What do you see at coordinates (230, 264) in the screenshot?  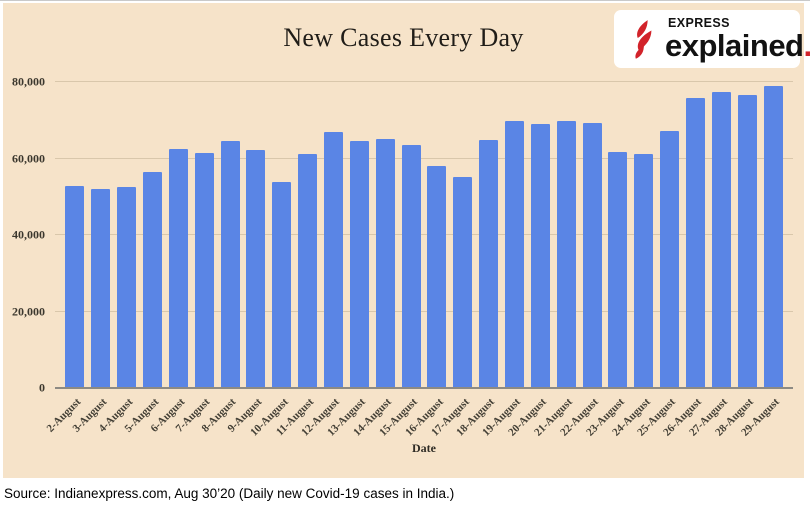 I see `bar-8-August` at bounding box center [230, 264].